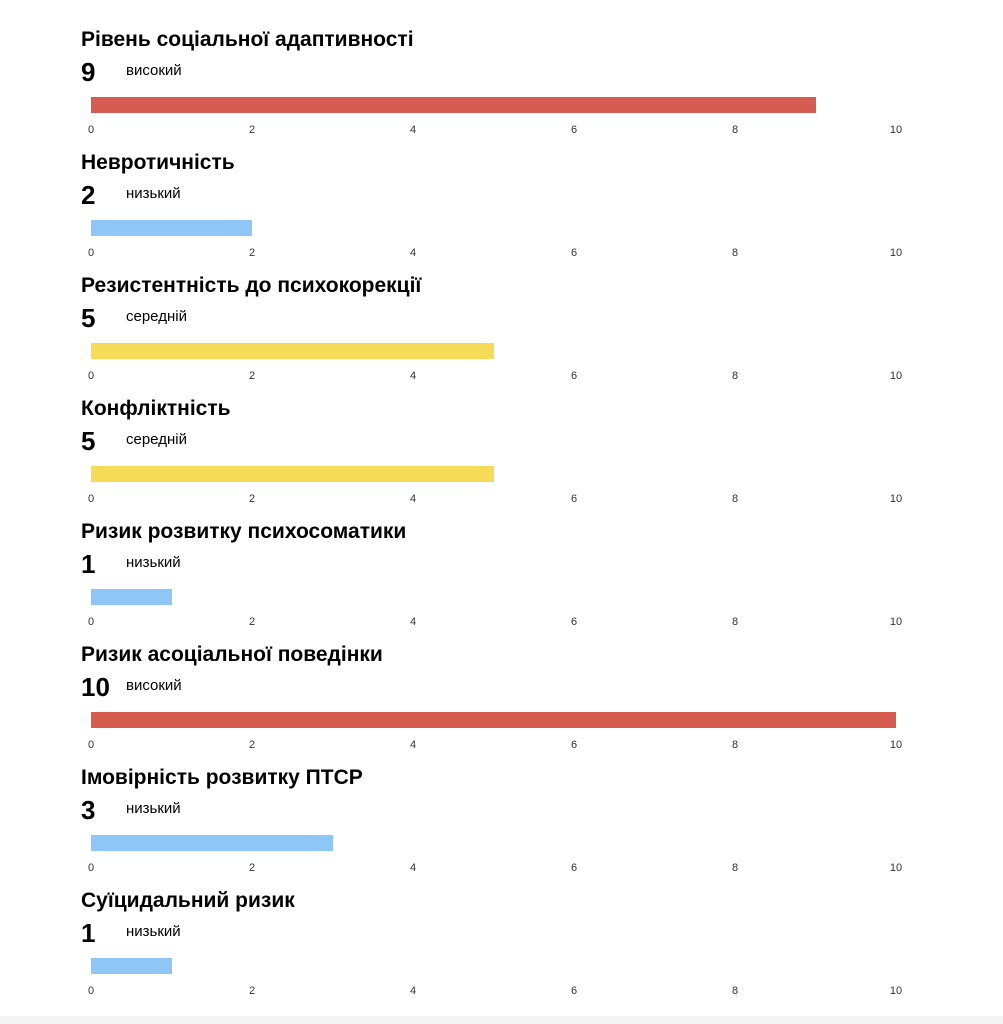 This screenshot has width=1003, height=1024. Describe the element at coordinates (501, 1020) in the screenshot. I see `bottom-strip` at that location.